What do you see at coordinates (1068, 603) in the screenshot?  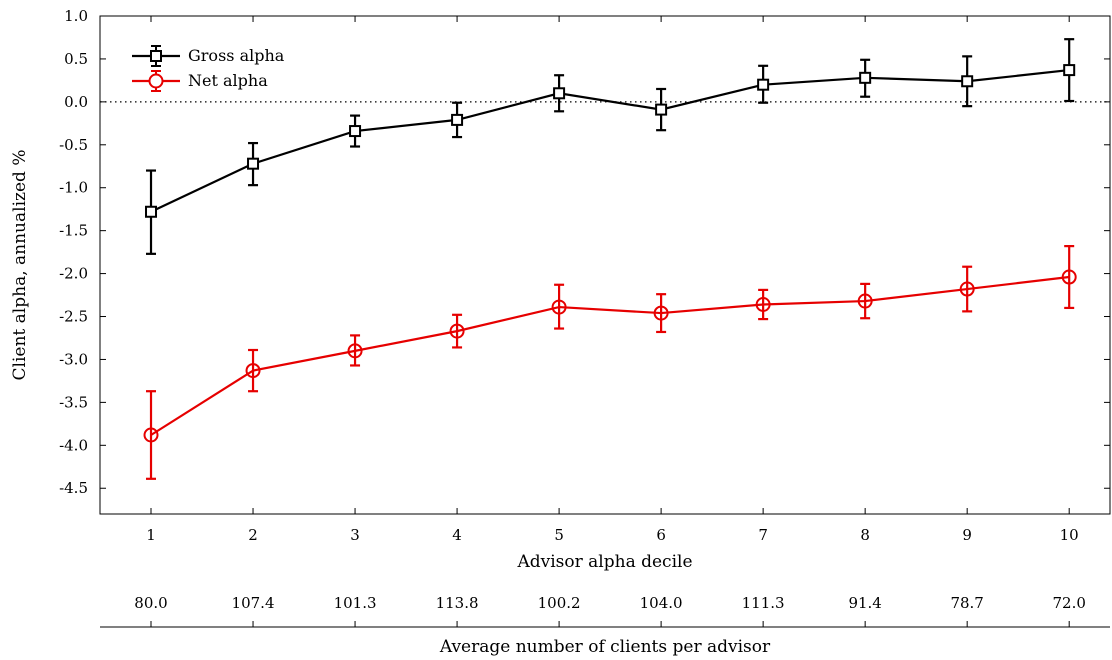 I see `secondary-tick-label: 72.0` at bounding box center [1068, 603].